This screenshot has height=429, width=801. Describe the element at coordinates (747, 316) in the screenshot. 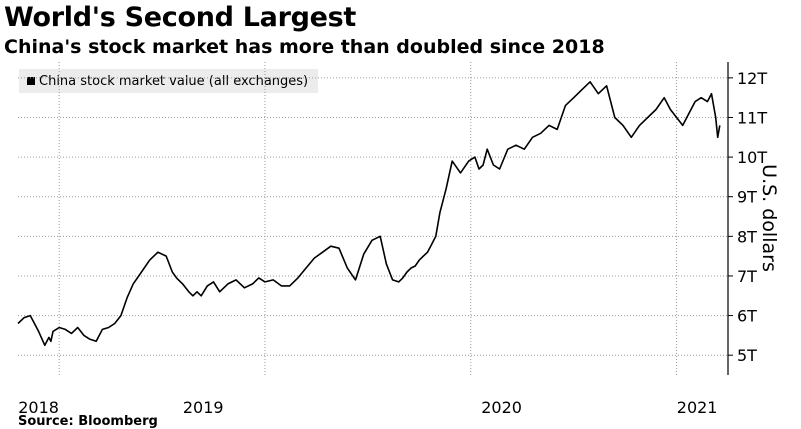

I see `y-tick-label: 6T` at that location.